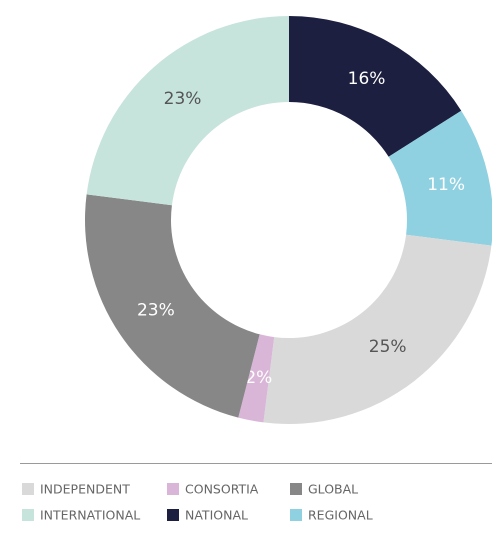  Describe the element at coordinates (388, 347) in the screenshot. I see `data-label: 25%` at that location.